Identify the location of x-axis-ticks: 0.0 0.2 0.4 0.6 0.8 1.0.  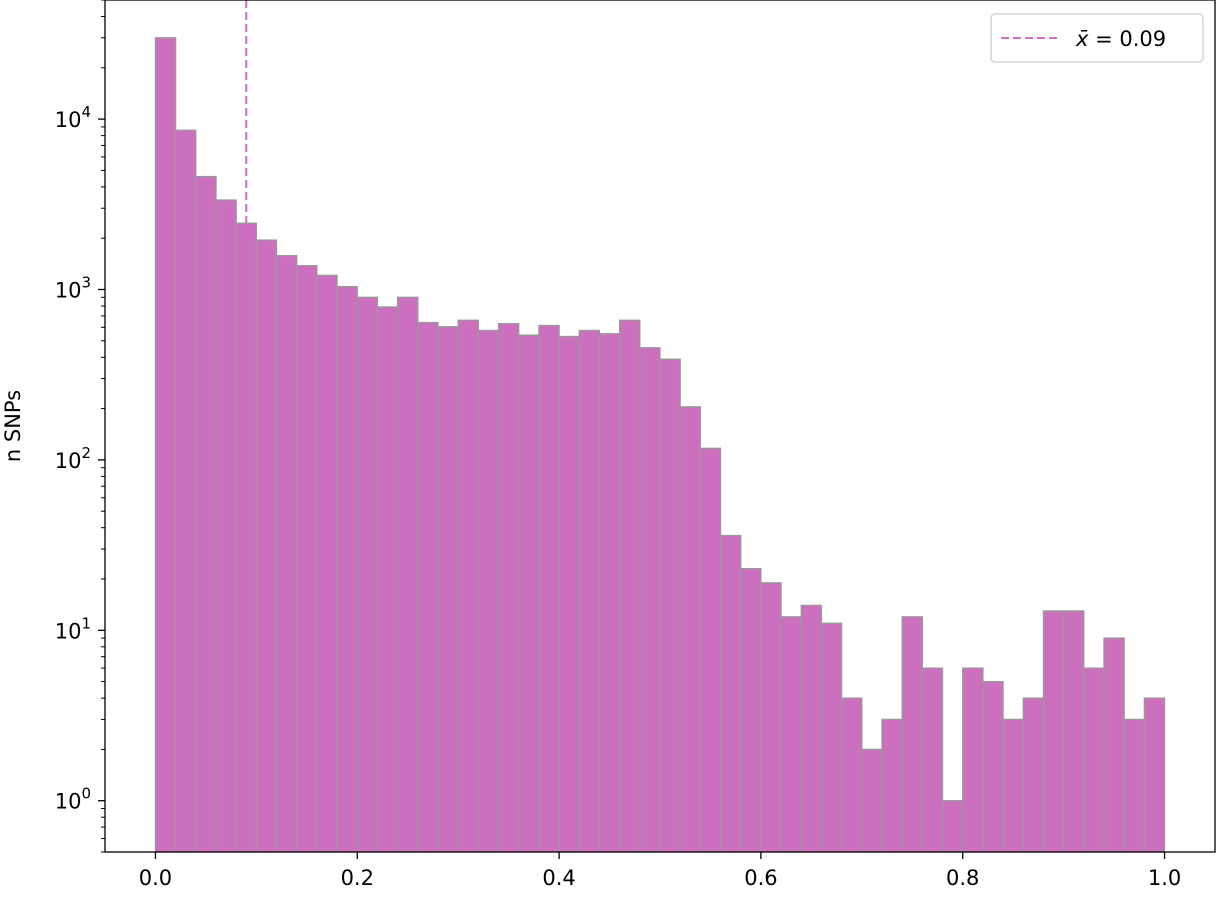
(660, 871).